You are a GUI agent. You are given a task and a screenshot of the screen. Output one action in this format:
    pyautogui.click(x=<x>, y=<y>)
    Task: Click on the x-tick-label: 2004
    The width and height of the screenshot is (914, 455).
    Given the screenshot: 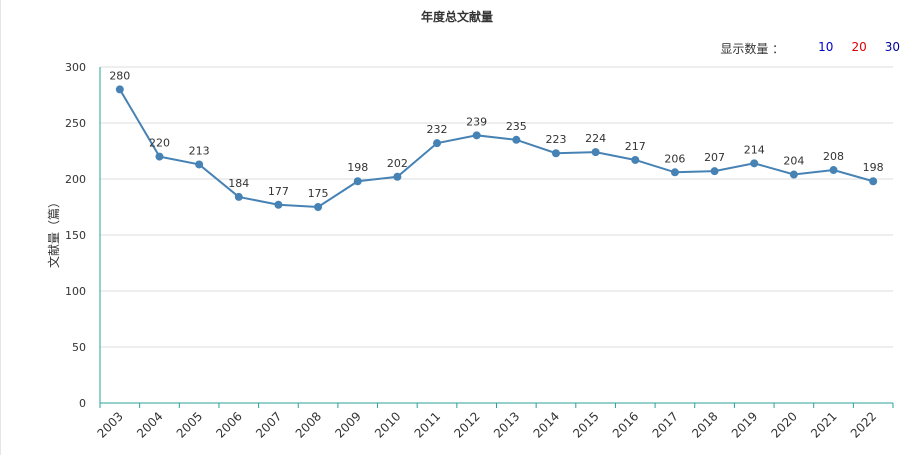 What is the action you would take?
    pyautogui.click(x=149, y=424)
    